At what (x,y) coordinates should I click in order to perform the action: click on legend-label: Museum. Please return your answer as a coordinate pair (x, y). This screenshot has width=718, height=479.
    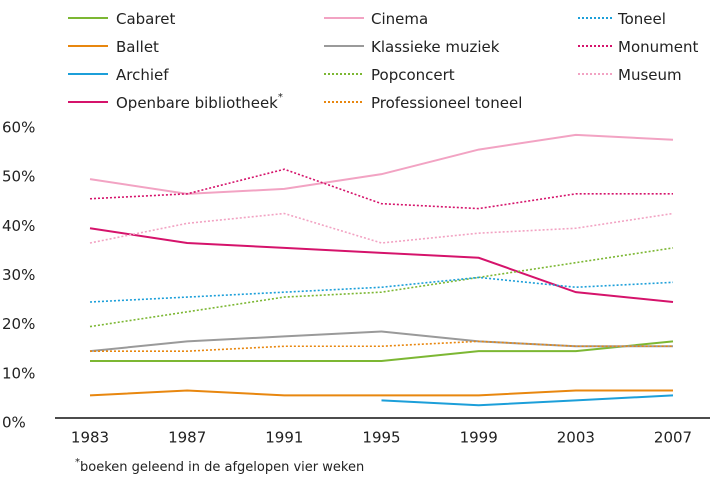
    Looking at the image, I should click on (650, 75).